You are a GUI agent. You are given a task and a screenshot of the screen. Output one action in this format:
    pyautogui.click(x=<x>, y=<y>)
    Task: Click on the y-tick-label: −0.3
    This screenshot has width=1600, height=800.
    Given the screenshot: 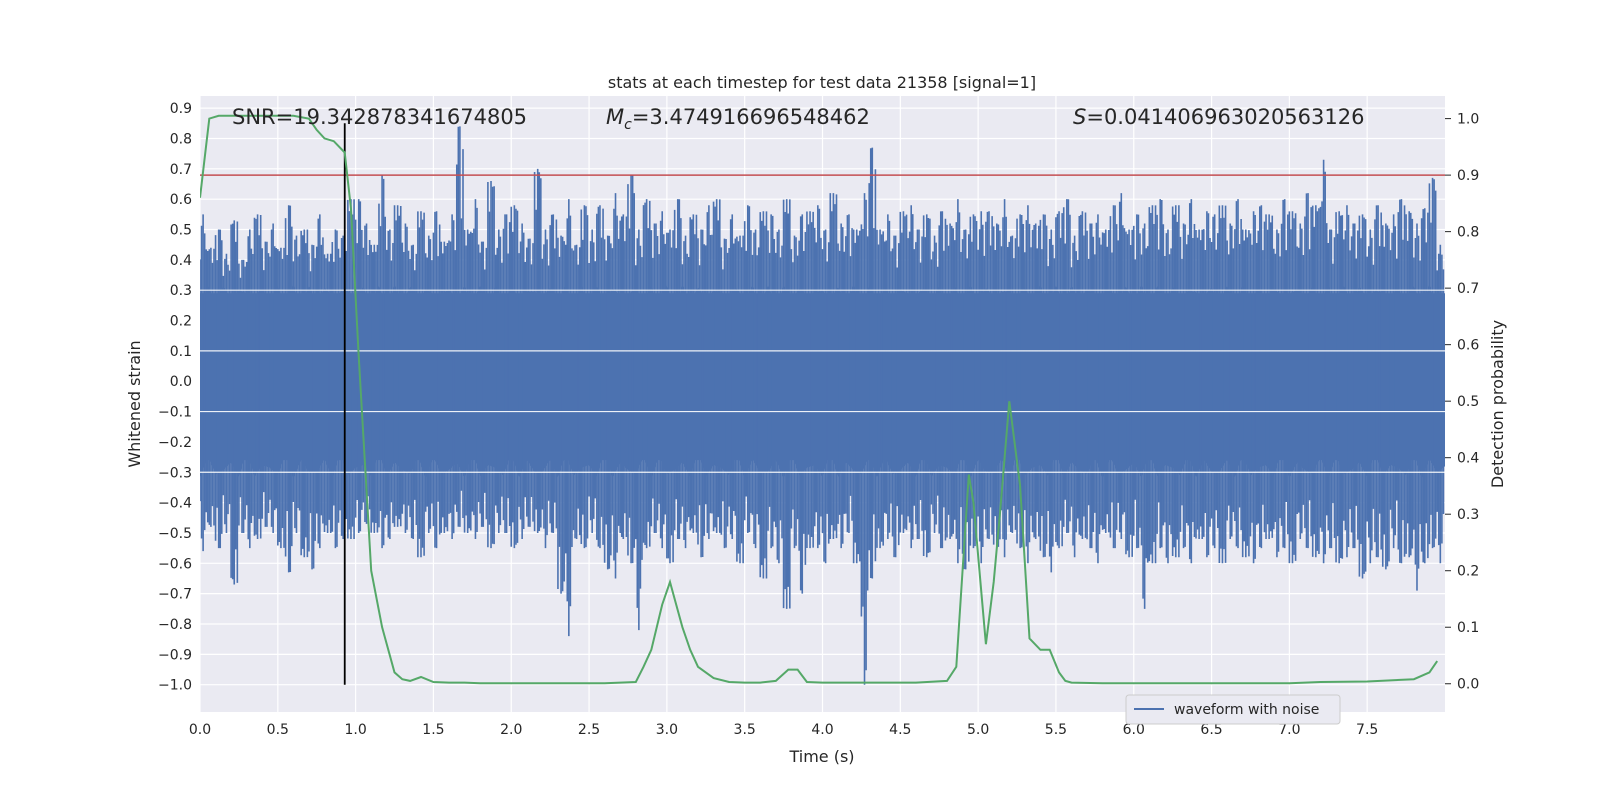 What is the action you would take?
    pyautogui.click(x=175, y=473)
    